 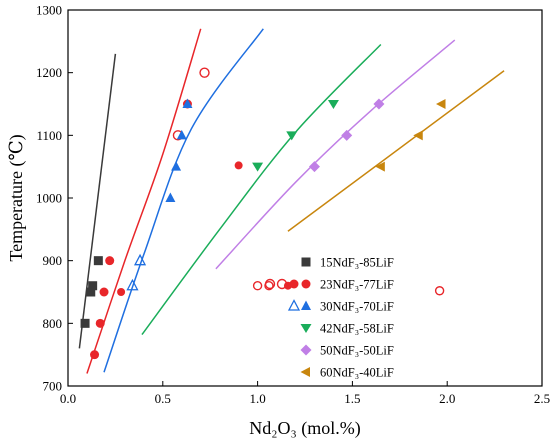 I want to click on legend-label: 42NdF₃-58LiF, so click(x=357, y=329).